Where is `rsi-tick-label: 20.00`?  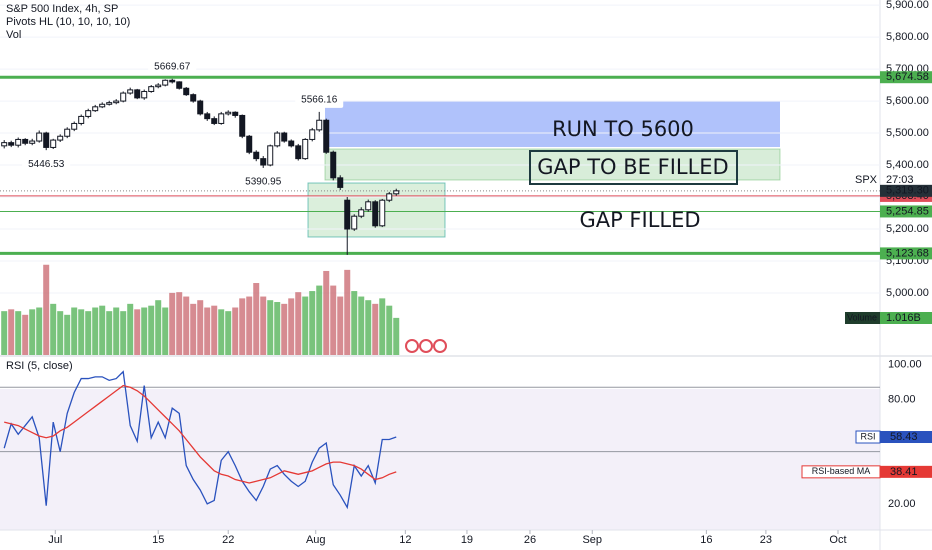 rsi-tick-label: 20.00 is located at coordinates (902, 504).